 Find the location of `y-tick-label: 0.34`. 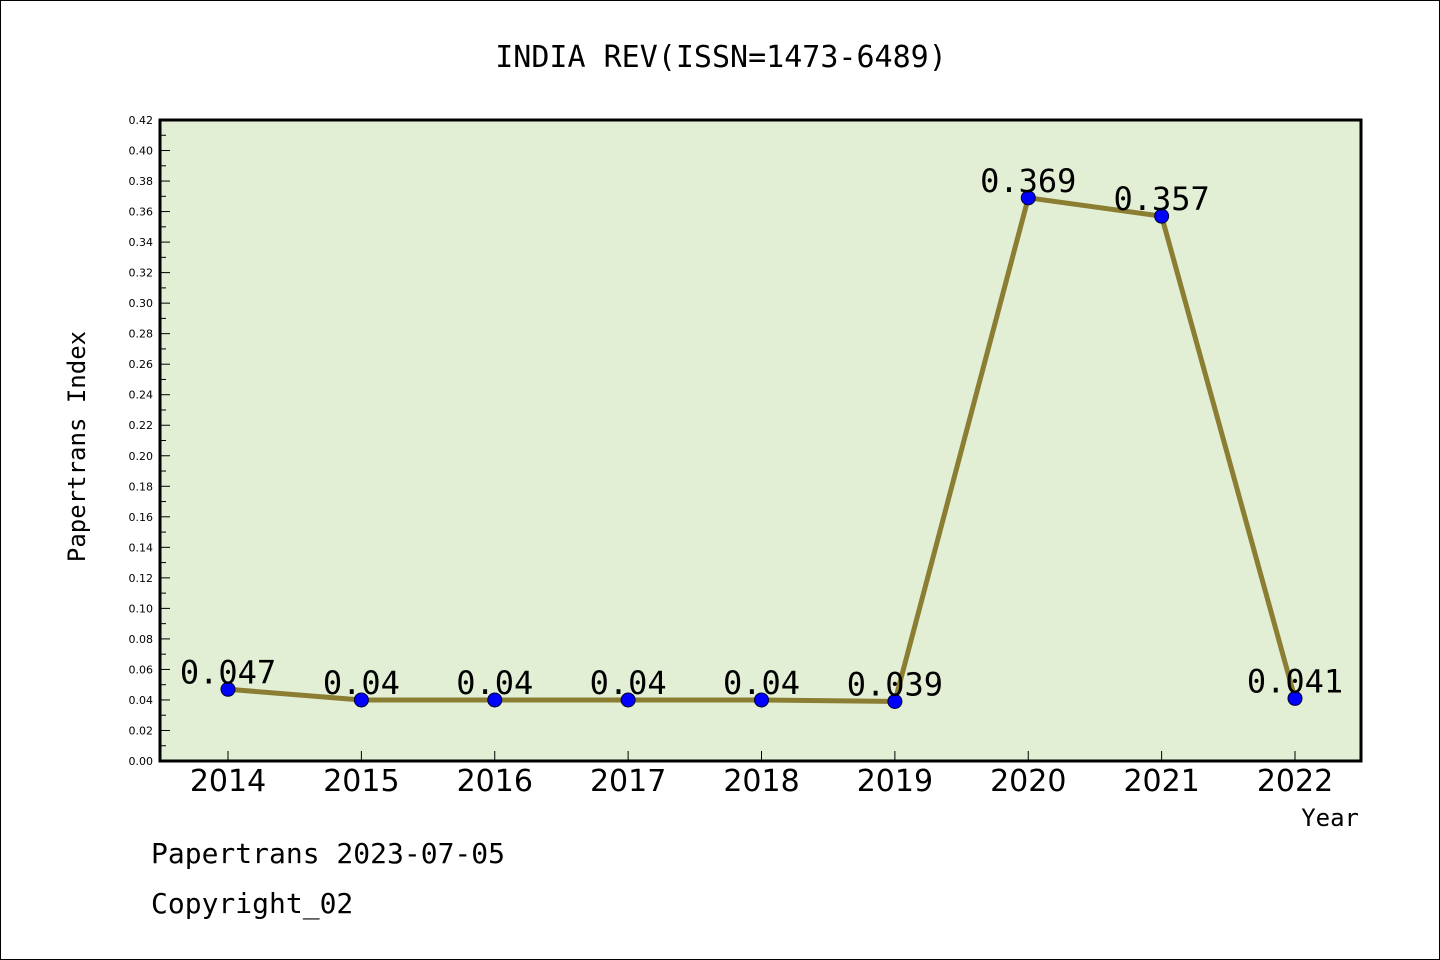

y-tick-label: 0.34 is located at coordinates (141, 242).